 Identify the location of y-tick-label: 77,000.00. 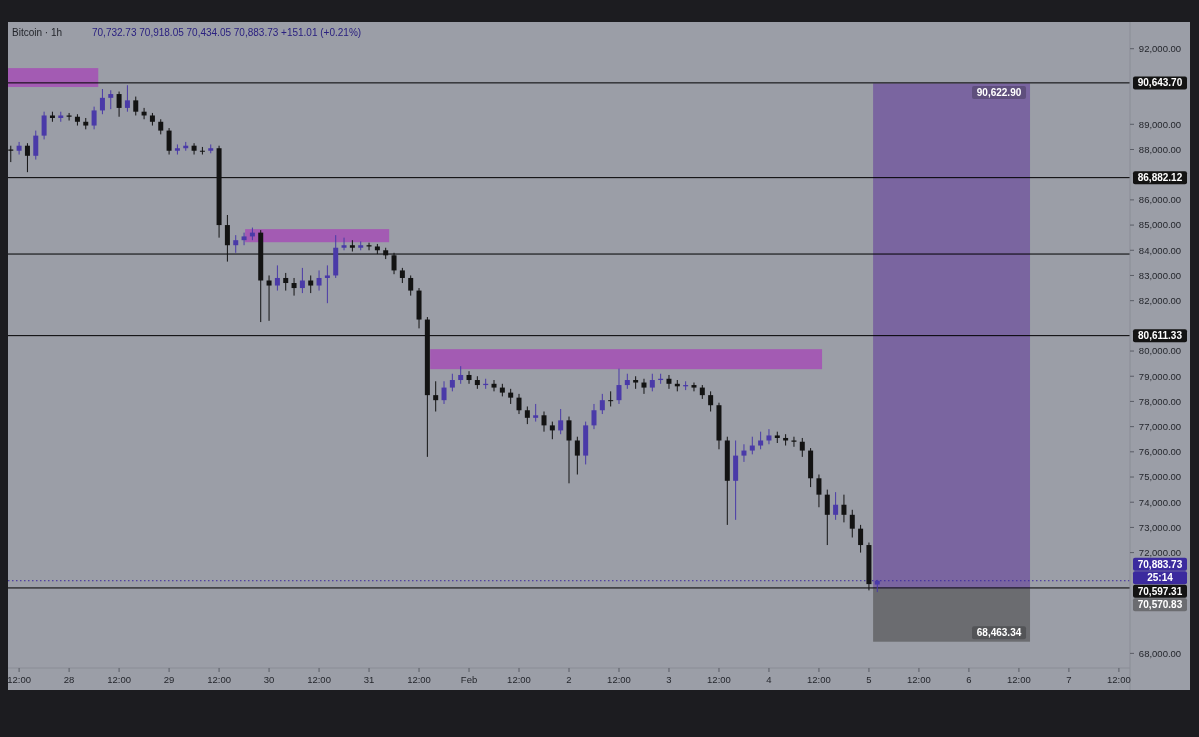
(1160, 426).